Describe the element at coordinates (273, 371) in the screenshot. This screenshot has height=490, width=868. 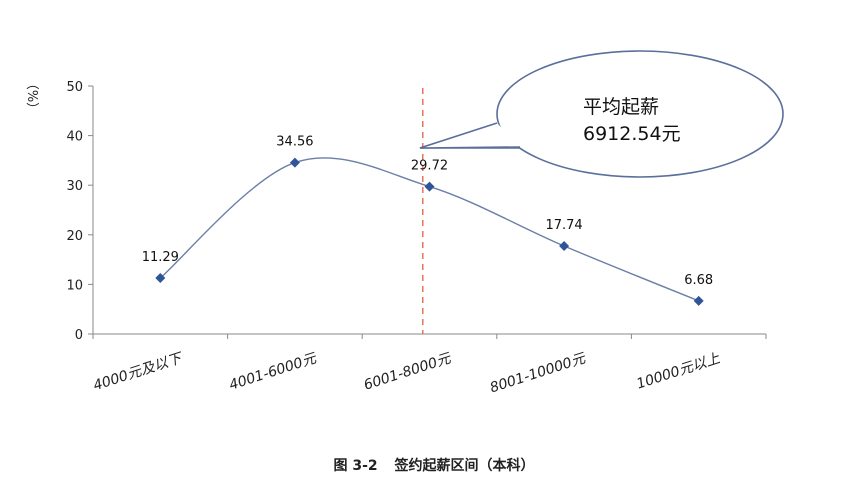
I see `category-label: 4001-6000元` at that location.